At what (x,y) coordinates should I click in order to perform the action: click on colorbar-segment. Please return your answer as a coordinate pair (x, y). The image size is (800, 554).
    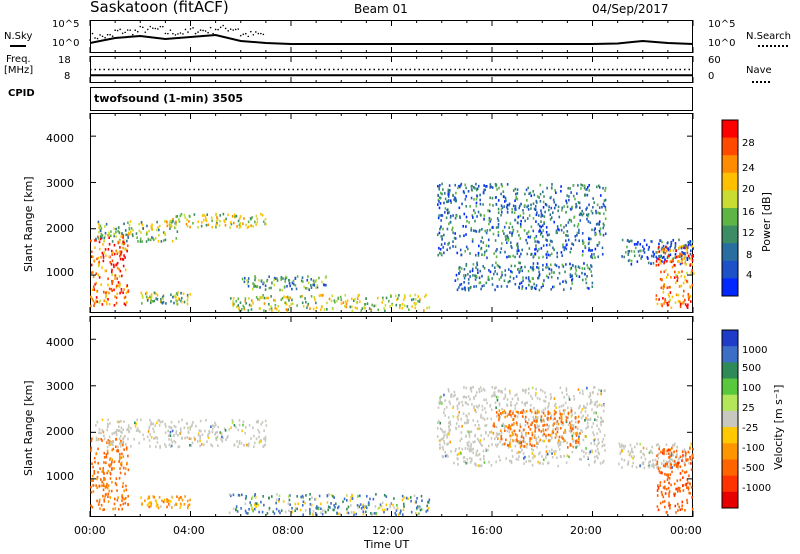
    Looking at the image, I should click on (730, 354).